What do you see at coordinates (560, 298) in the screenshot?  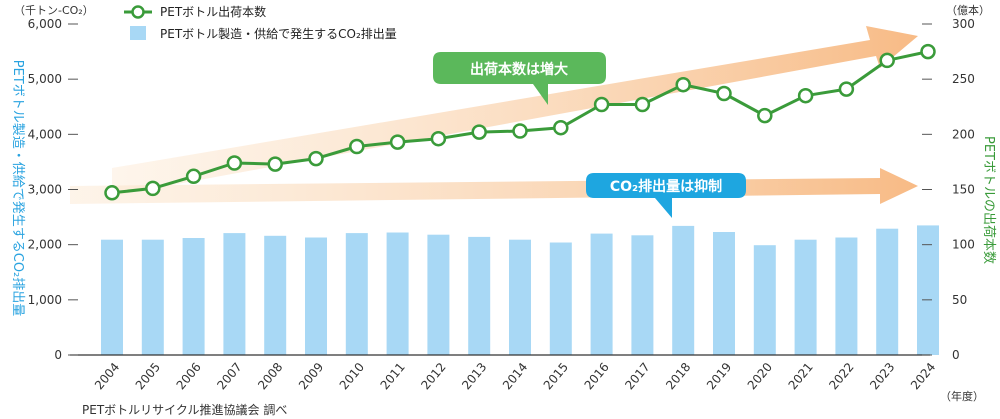 I see `co2-bar-2015` at bounding box center [560, 298].